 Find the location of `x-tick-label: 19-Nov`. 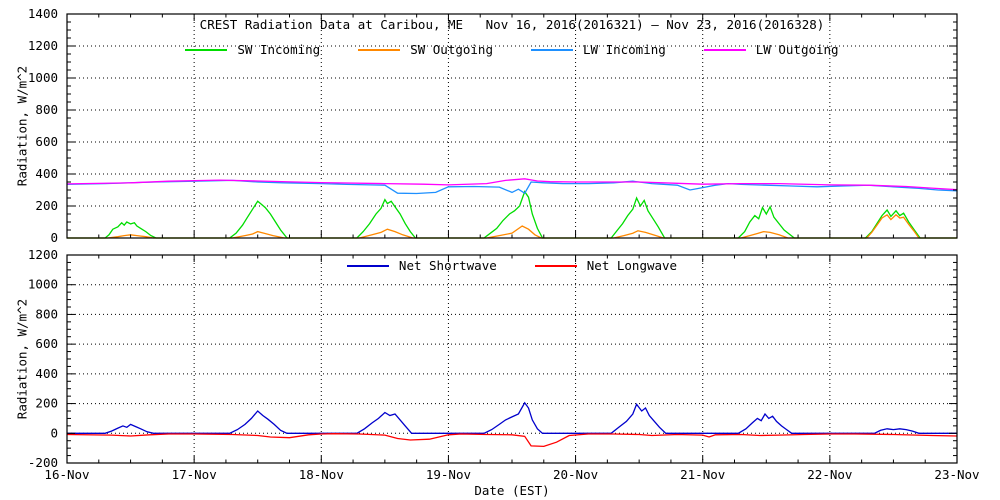

x-tick-label: 19-Nov is located at coordinates (448, 474).